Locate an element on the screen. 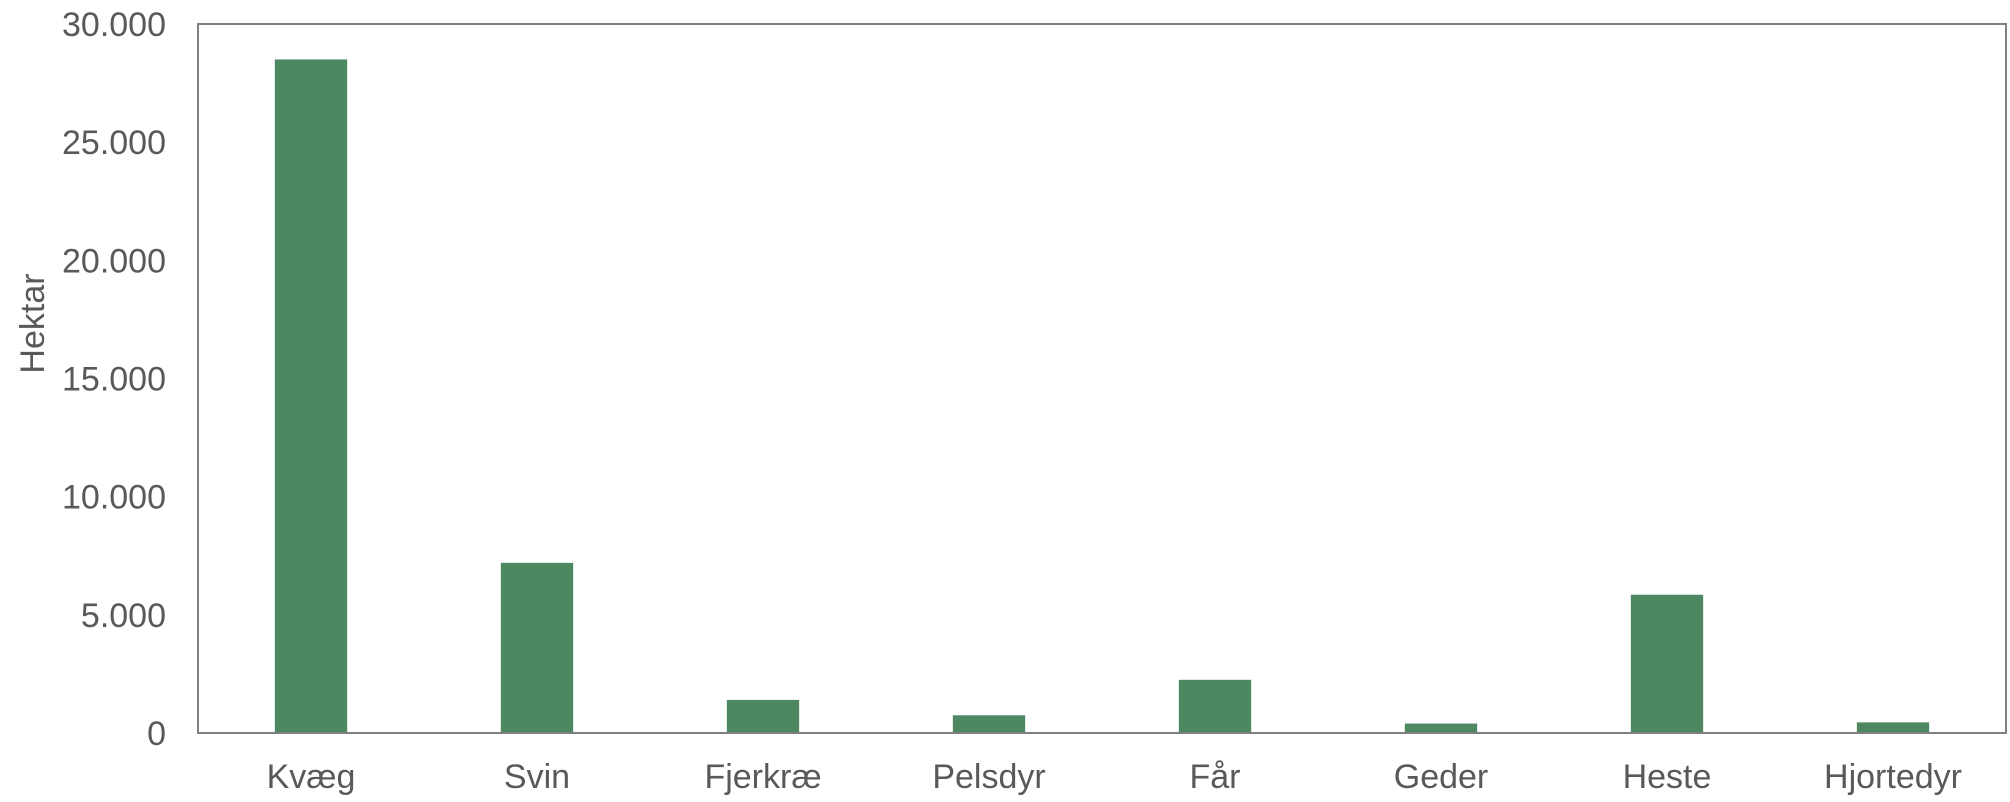 The height and width of the screenshot is (802, 2010). y-tick-label: 15.000 is located at coordinates (114, 380).